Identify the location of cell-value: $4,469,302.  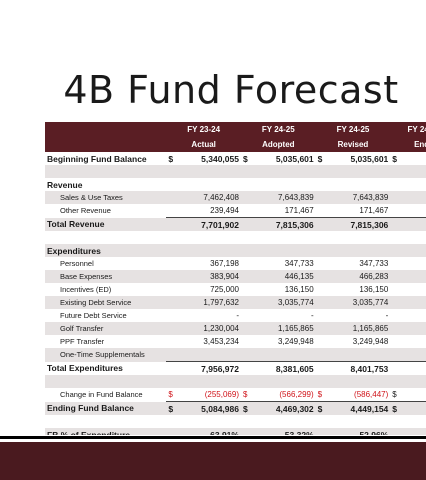
(278, 408).